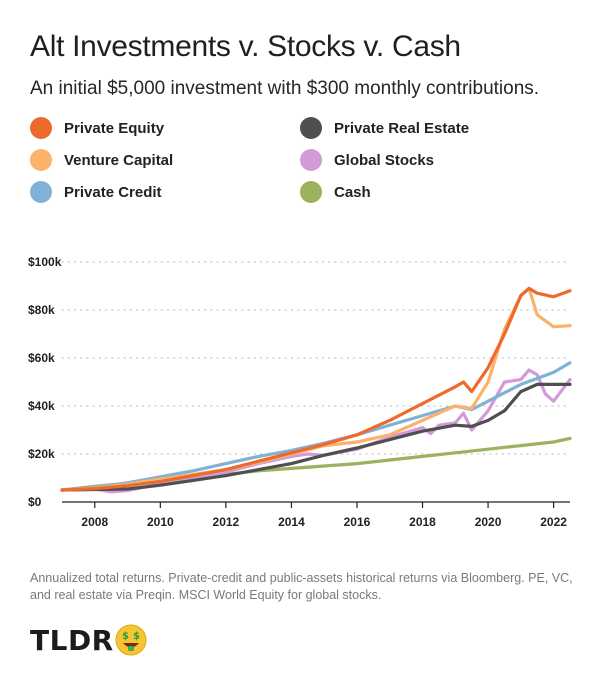 Image resolution: width=600 pixels, height=686 pixels. I want to click on legend-label-private-credit: Private Credit, so click(113, 192).